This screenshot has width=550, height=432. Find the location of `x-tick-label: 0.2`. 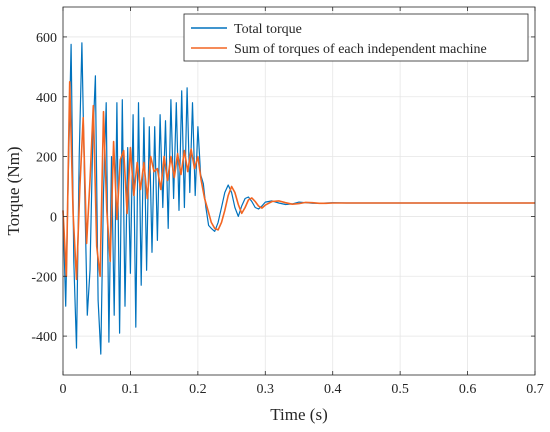

x-tick-label: 0.2 is located at coordinates (198, 389).